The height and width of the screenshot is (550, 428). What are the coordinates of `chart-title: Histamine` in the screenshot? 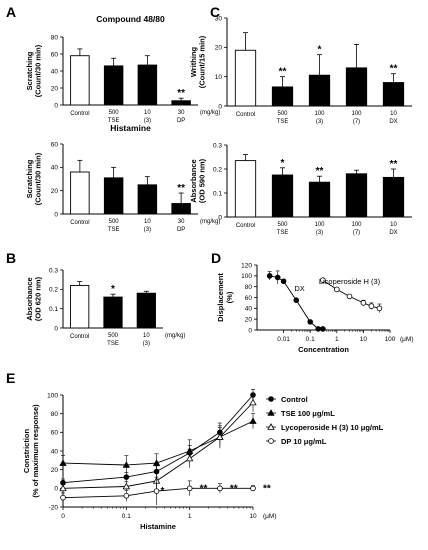 It's located at (130, 128).